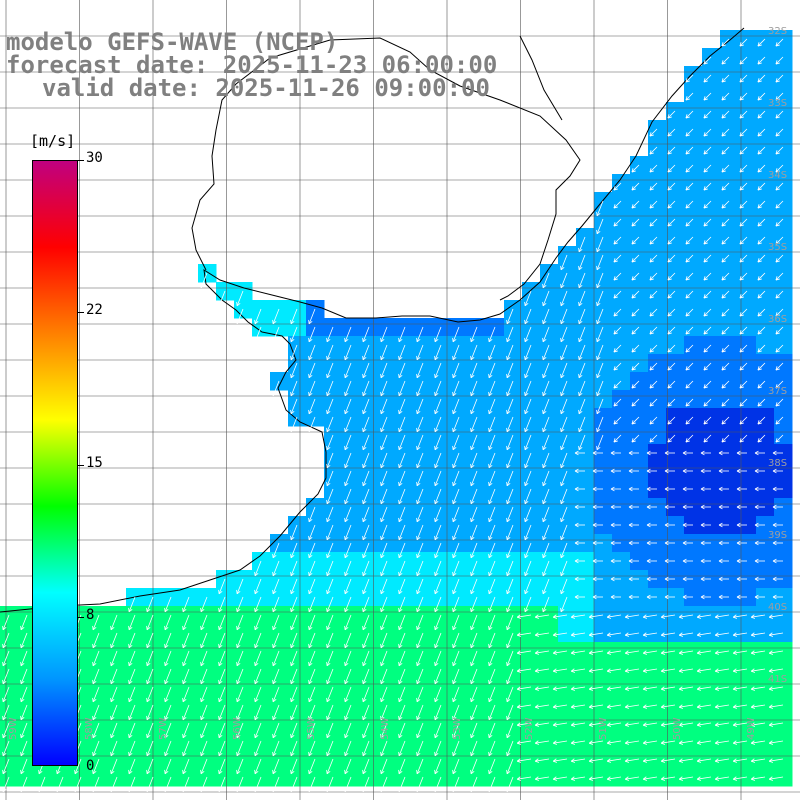 This screenshot has height=800, width=800. What do you see at coordinates (778, 31) in the screenshot?
I see `lat-label: 32S` at bounding box center [778, 31].